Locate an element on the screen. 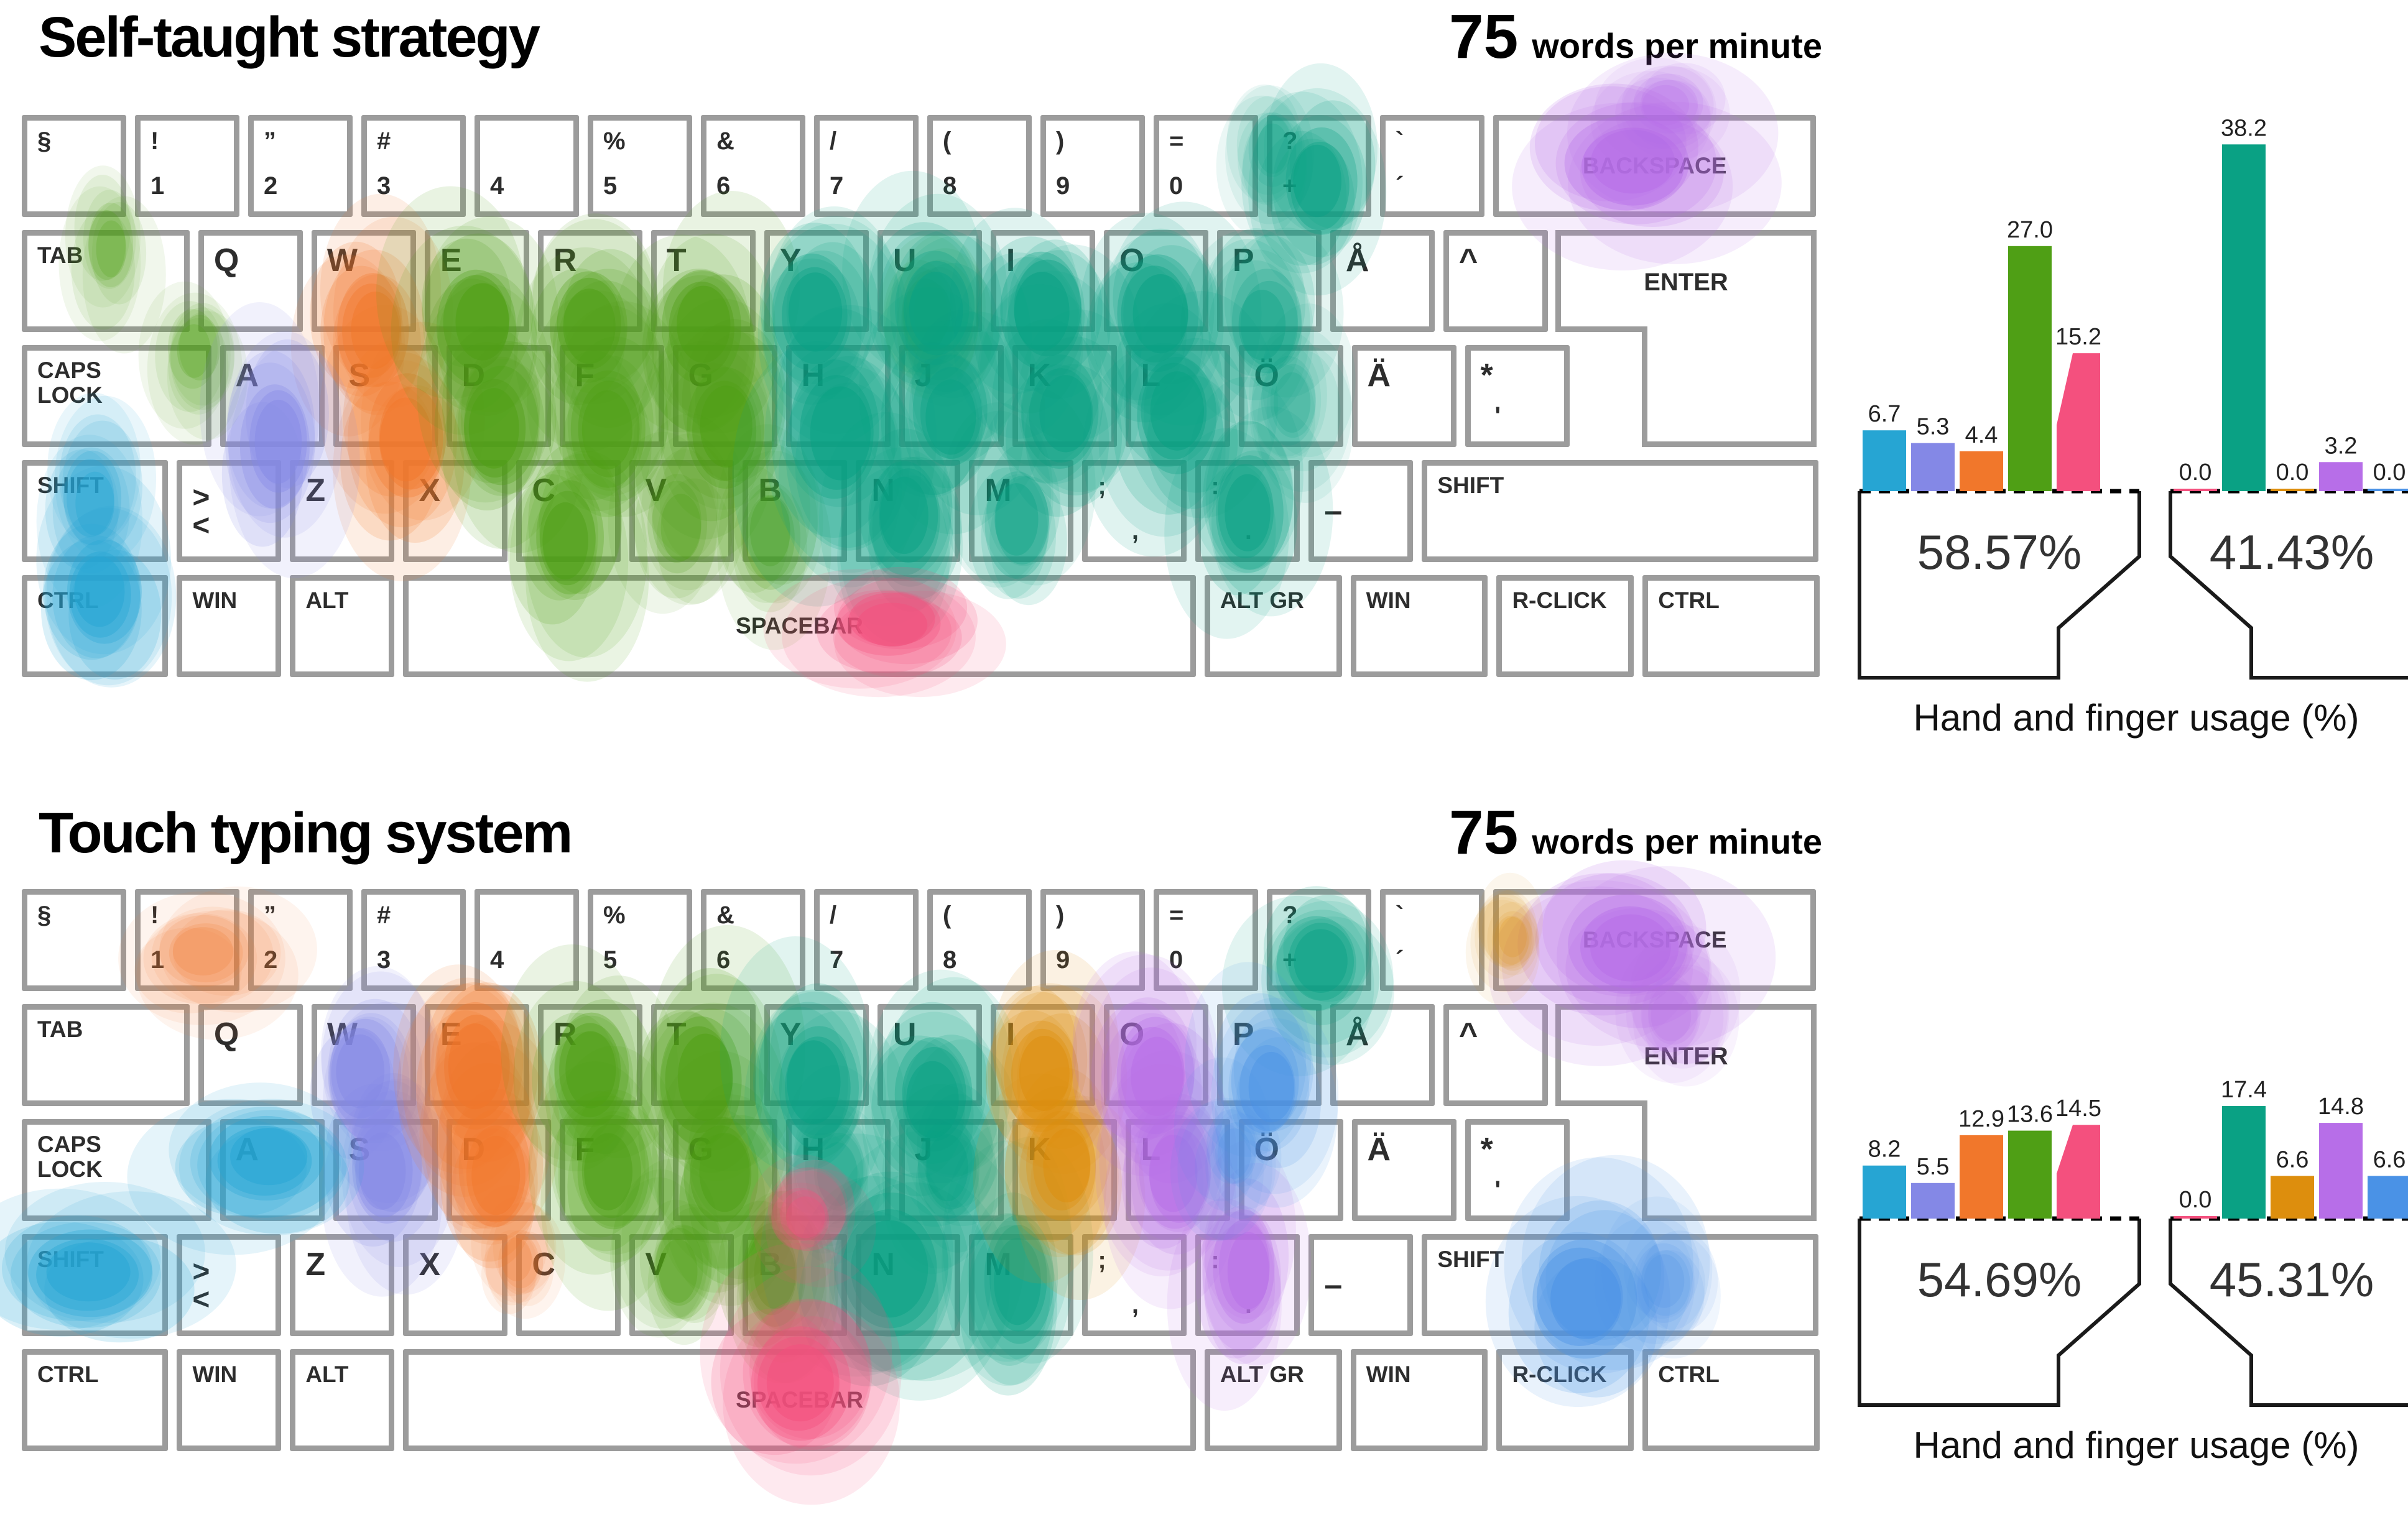 The height and width of the screenshot is (1517, 2408). key-shift: SHIFT is located at coordinates (1620, 1285).